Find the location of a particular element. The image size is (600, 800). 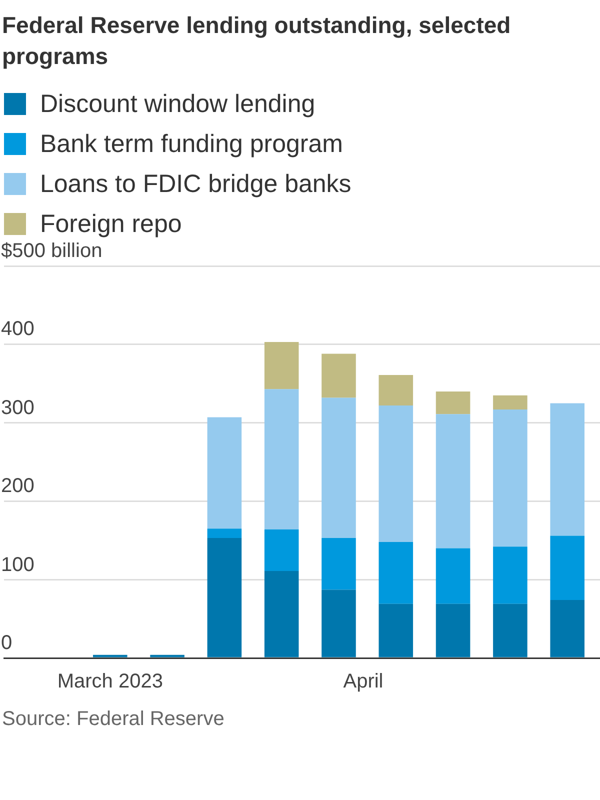

chart-title: Federal Reserve lending outstanding, selected programs is located at coordinates (256, 41).